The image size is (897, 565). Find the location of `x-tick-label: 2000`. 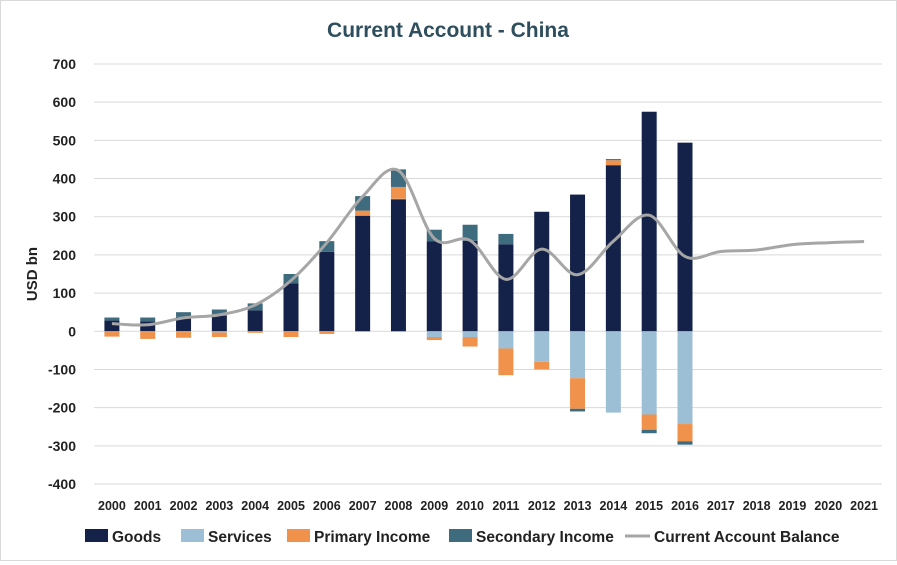

x-tick-label: 2000 is located at coordinates (112, 506).